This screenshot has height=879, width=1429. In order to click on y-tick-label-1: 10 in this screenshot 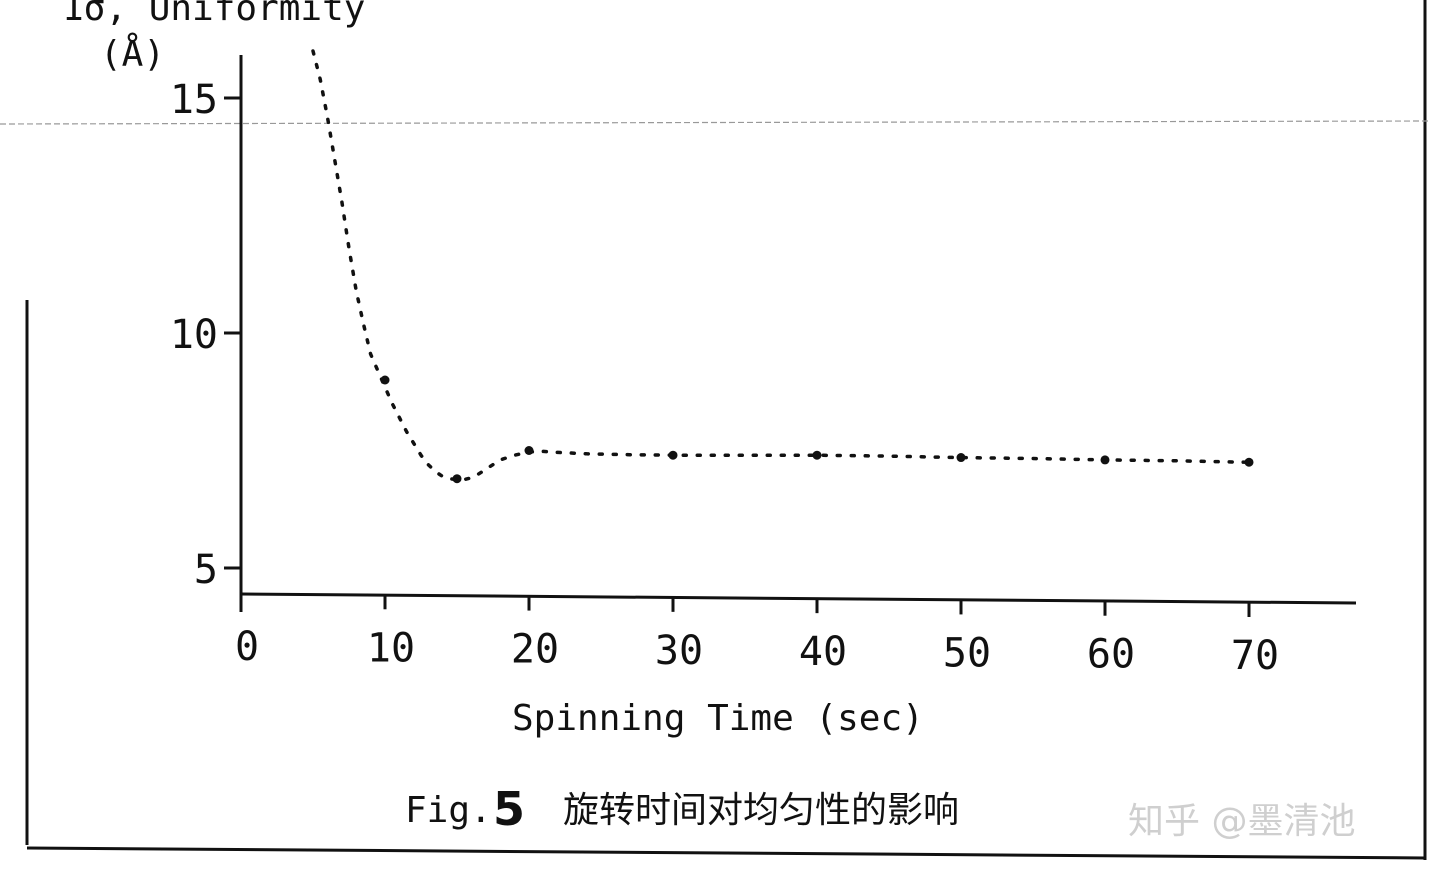, I will do `click(194, 335)`.